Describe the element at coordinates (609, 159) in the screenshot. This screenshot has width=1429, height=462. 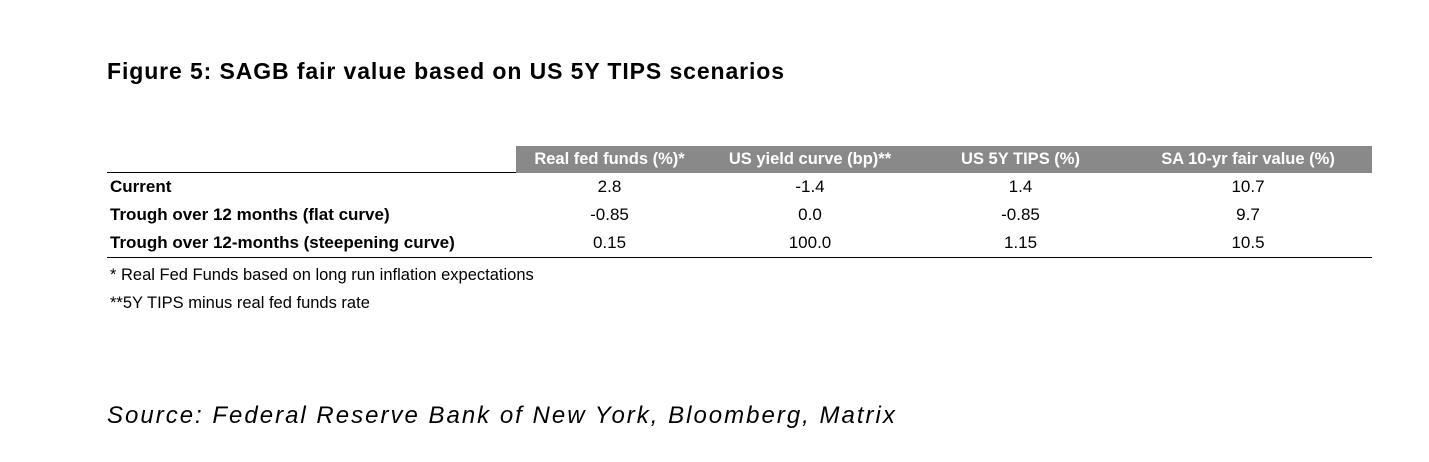
I see `header-real-fed-funds: Real fed funds (%)*` at that location.